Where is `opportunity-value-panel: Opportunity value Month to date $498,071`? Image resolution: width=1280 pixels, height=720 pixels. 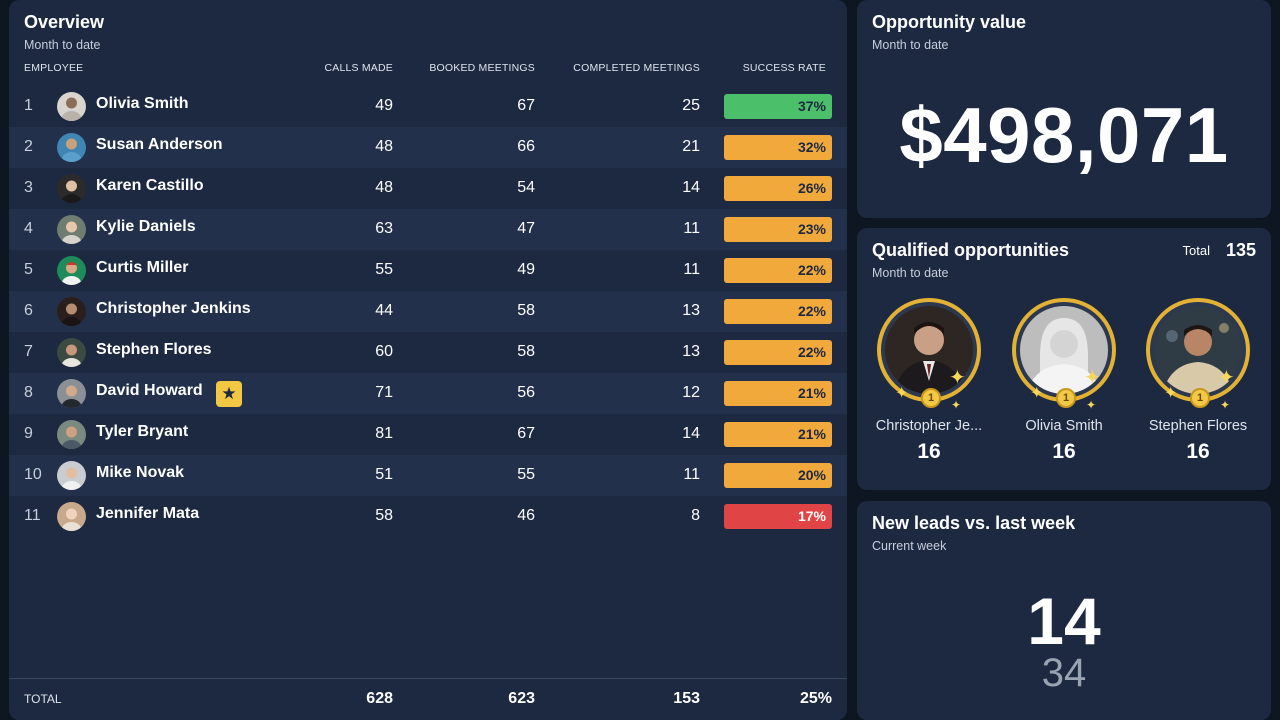
opportunity-value-panel: Opportunity value Month to date $498,071 is located at coordinates (1064, 109).